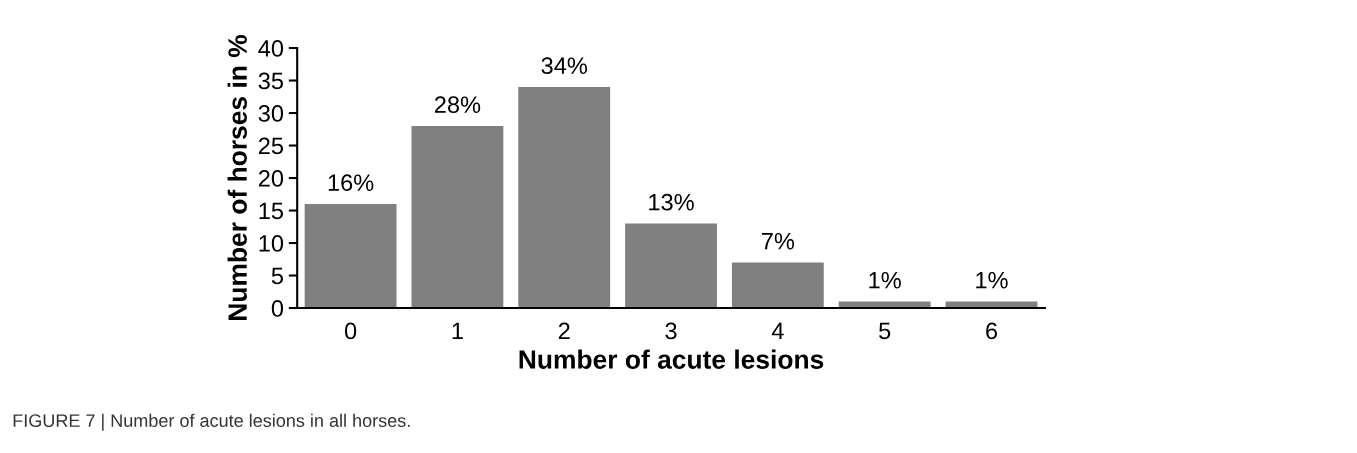  Describe the element at coordinates (270, 146) in the screenshot. I see `y-tick-label: 25` at that location.